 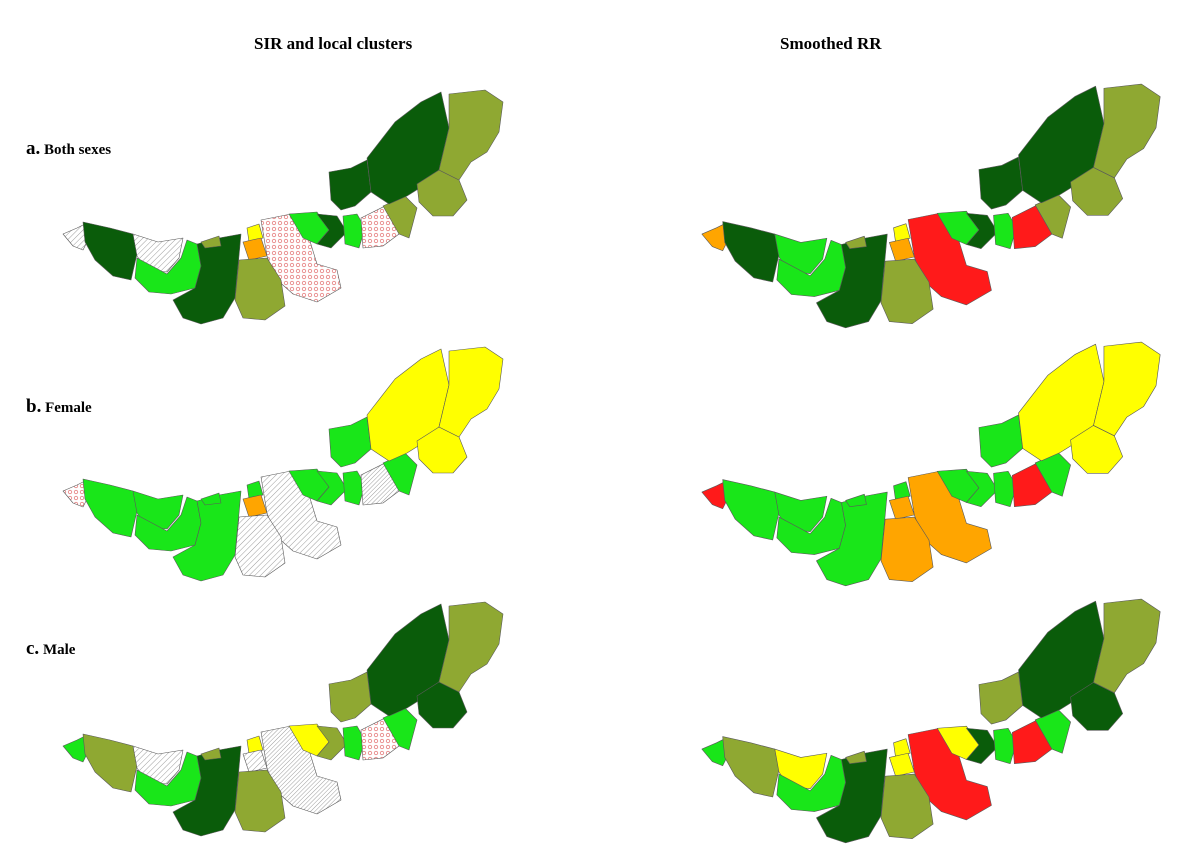 I want to click on row-label-both-sexes: a. Both sexes, so click(x=68, y=149).